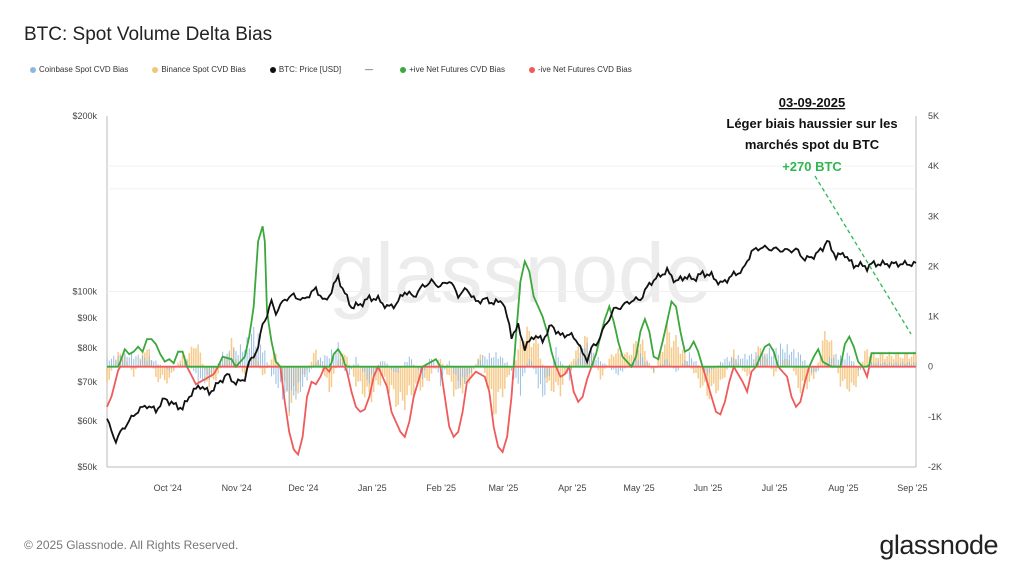  I want to click on legend-item-price: BTC: Price [USD], so click(305, 69).